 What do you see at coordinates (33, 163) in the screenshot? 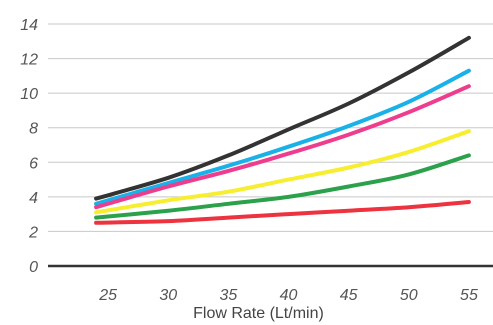
I see `y-tick-label: 6` at bounding box center [33, 163].